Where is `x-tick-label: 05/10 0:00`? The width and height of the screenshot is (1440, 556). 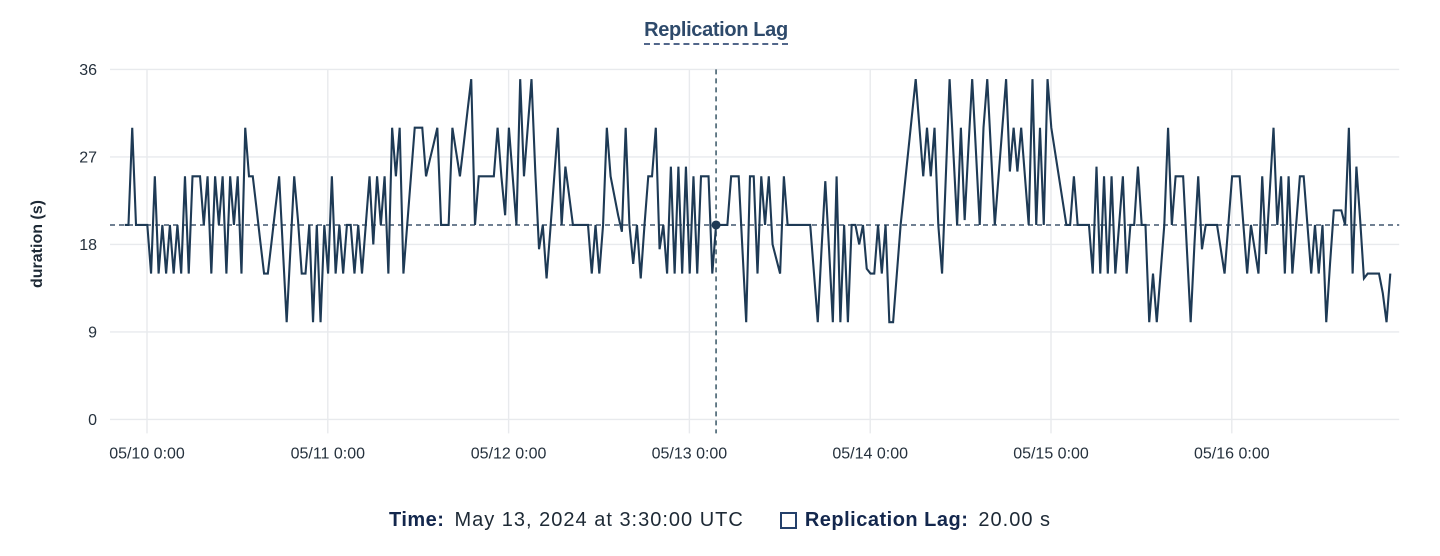
x-tick-label: 05/10 0:00 is located at coordinates (147, 454).